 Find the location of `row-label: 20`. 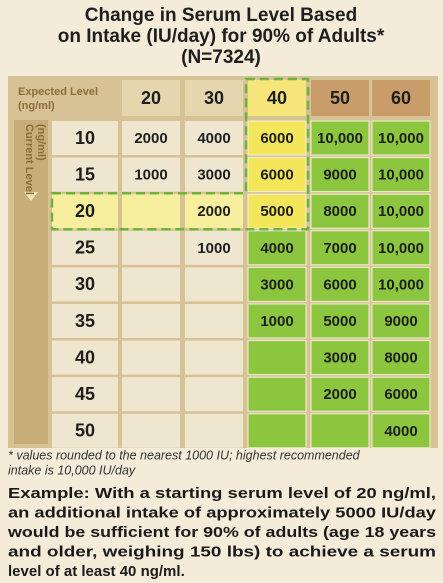

row-label: 20 is located at coordinates (85, 211).